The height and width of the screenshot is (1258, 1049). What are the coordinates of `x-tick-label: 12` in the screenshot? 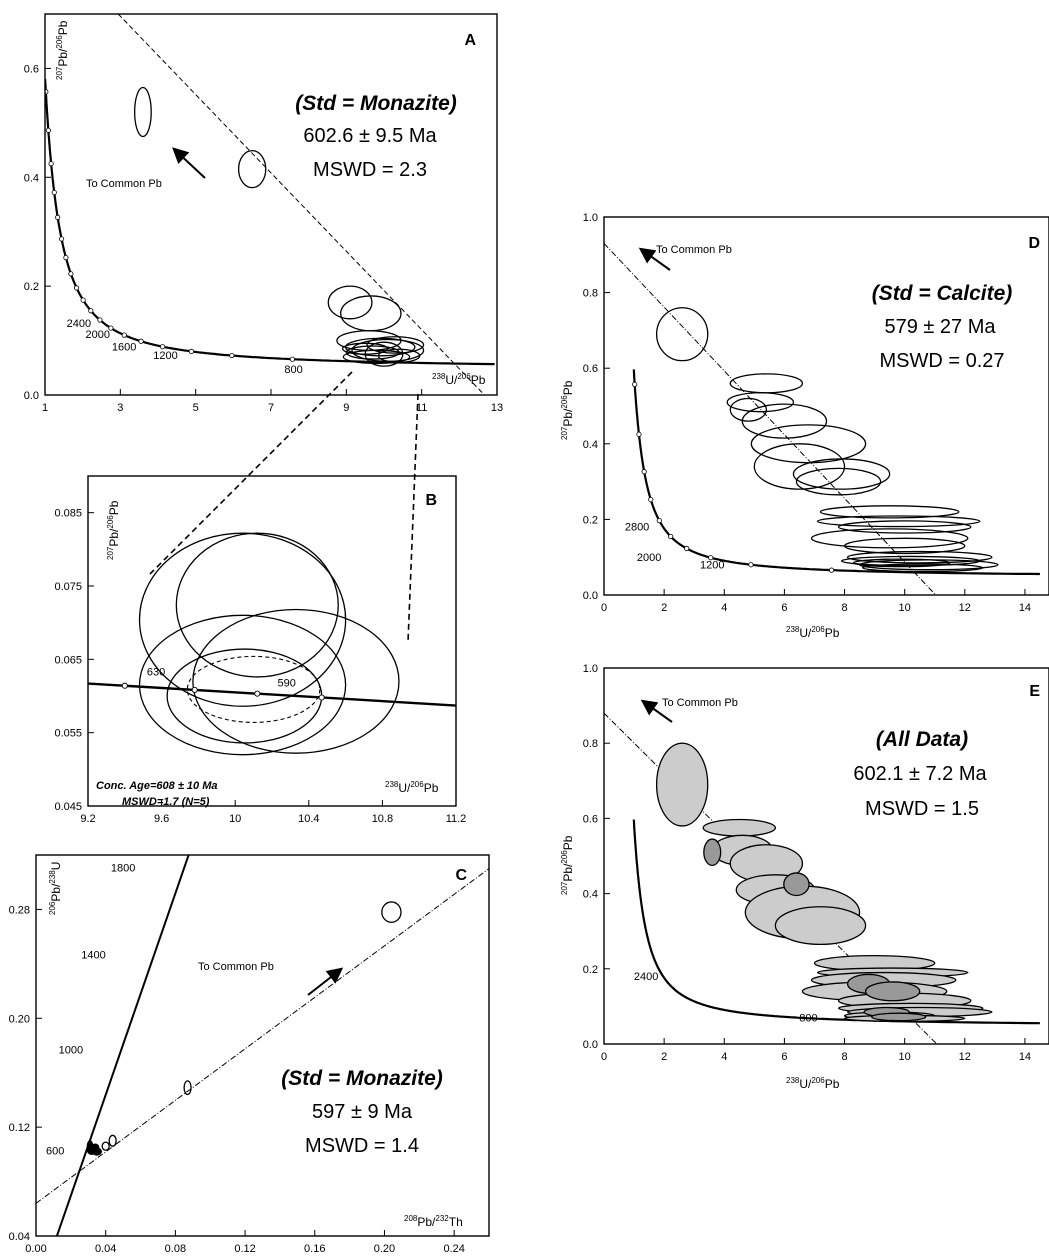 It's located at (965, 608).